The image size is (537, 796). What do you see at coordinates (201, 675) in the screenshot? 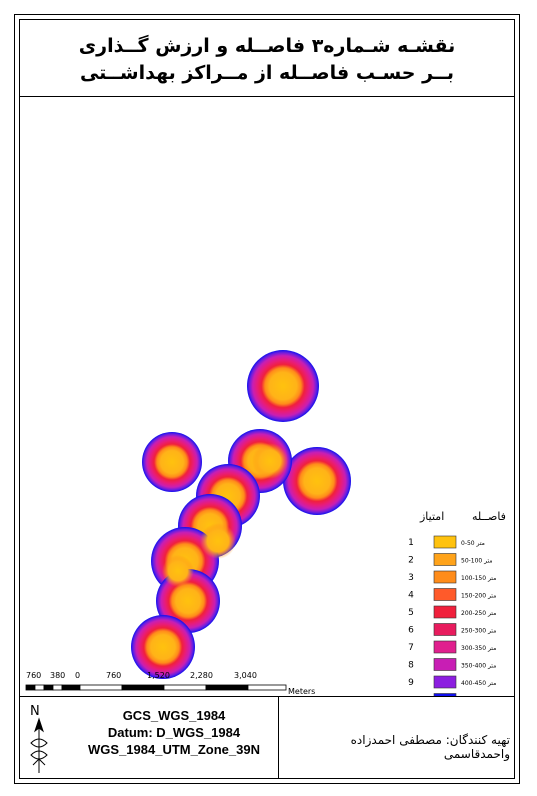
I see `scale-label: 2,280` at bounding box center [201, 675].